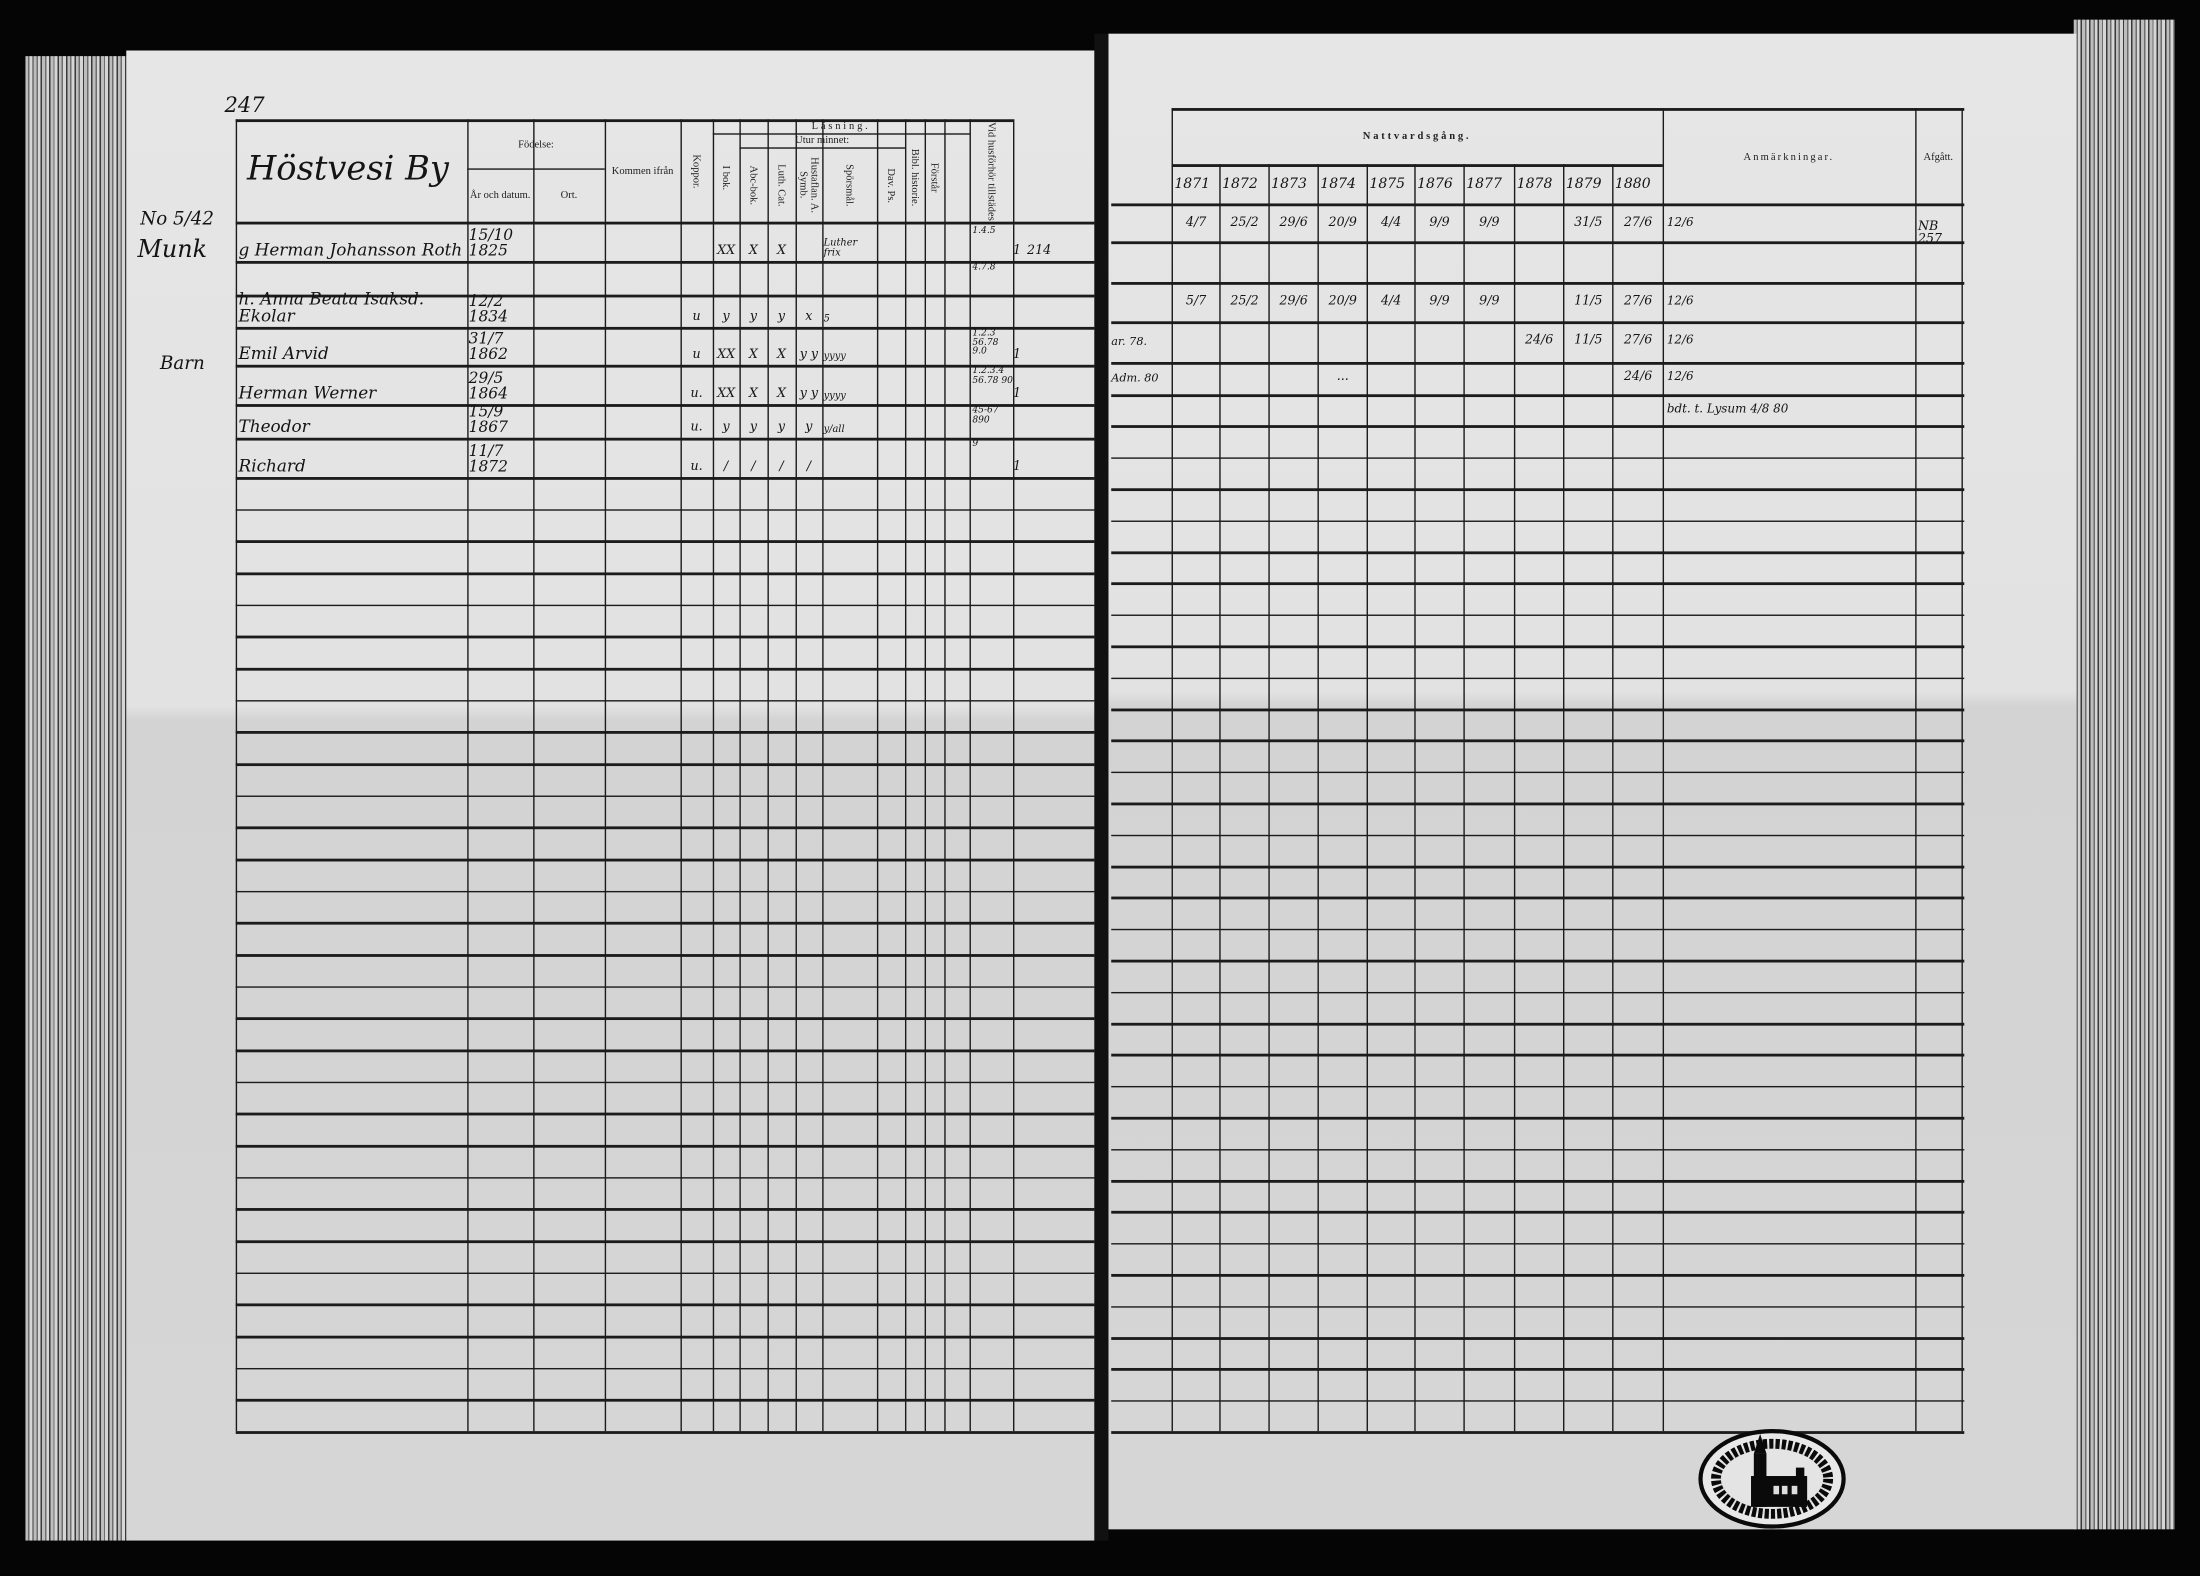  I want to click on left-row-vid: 1.2.3.4 56.78 90, so click(992, 375).